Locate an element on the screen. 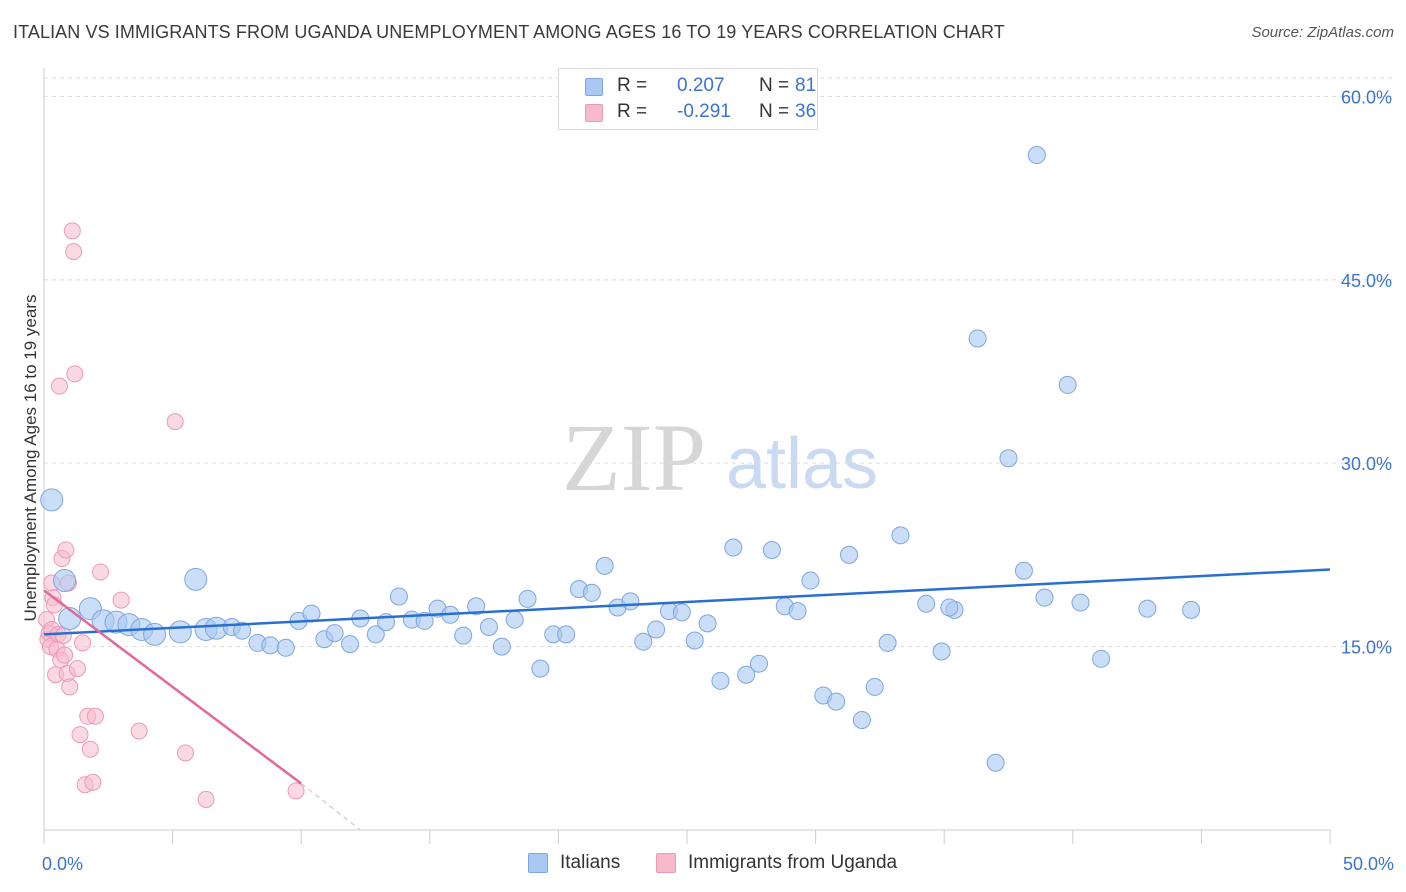  y-tick-label: 45.0% is located at coordinates (1366, 281).